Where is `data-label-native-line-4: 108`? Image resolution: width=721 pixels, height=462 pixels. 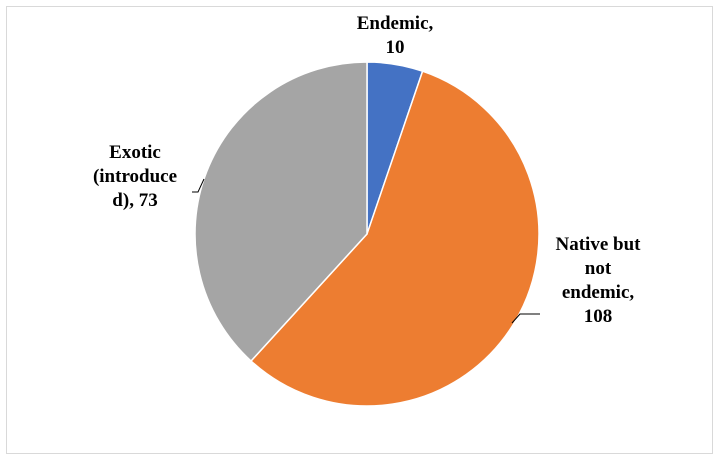 data-label-native-line-4: 108 is located at coordinates (598, 316).